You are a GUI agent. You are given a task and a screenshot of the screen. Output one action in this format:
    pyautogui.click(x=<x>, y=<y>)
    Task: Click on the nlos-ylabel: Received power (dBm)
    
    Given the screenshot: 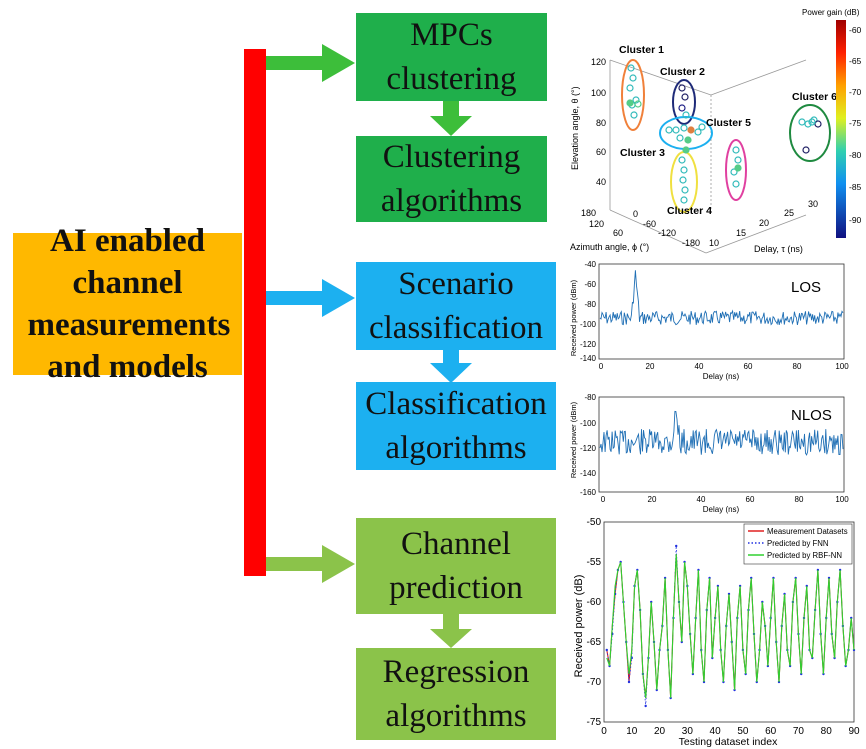 What is the action you would take?
    pyautogui.click(x=573, y=439)
    